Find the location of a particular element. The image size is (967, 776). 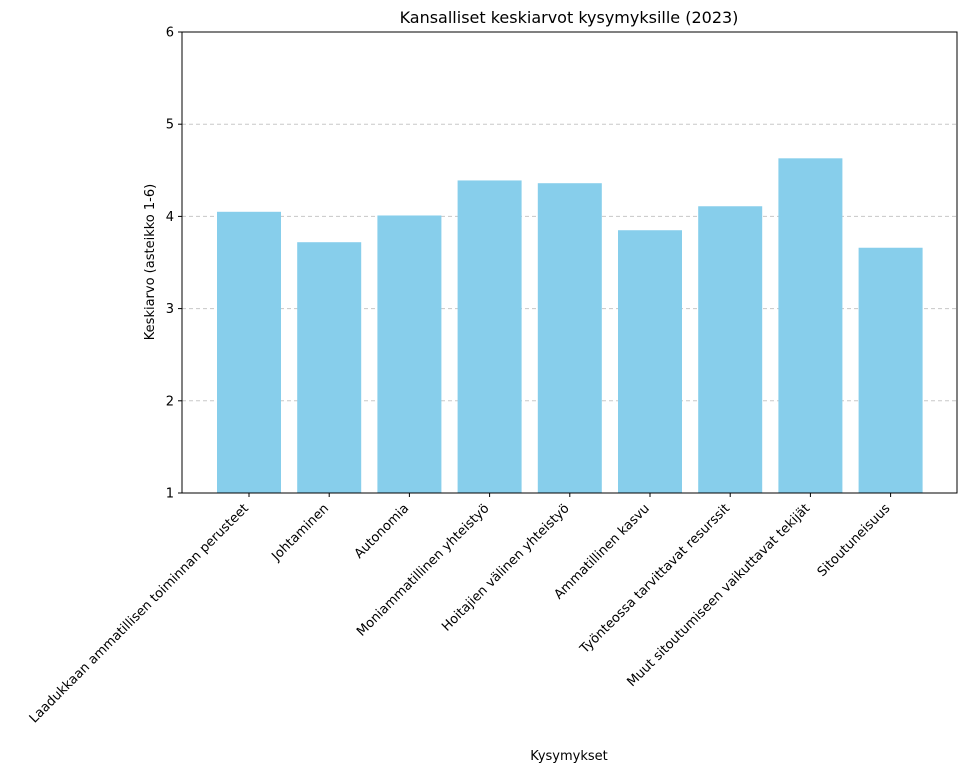

y-axis-ticks: 1 2 3 4 5 6 is located at coordinates (174, 264).